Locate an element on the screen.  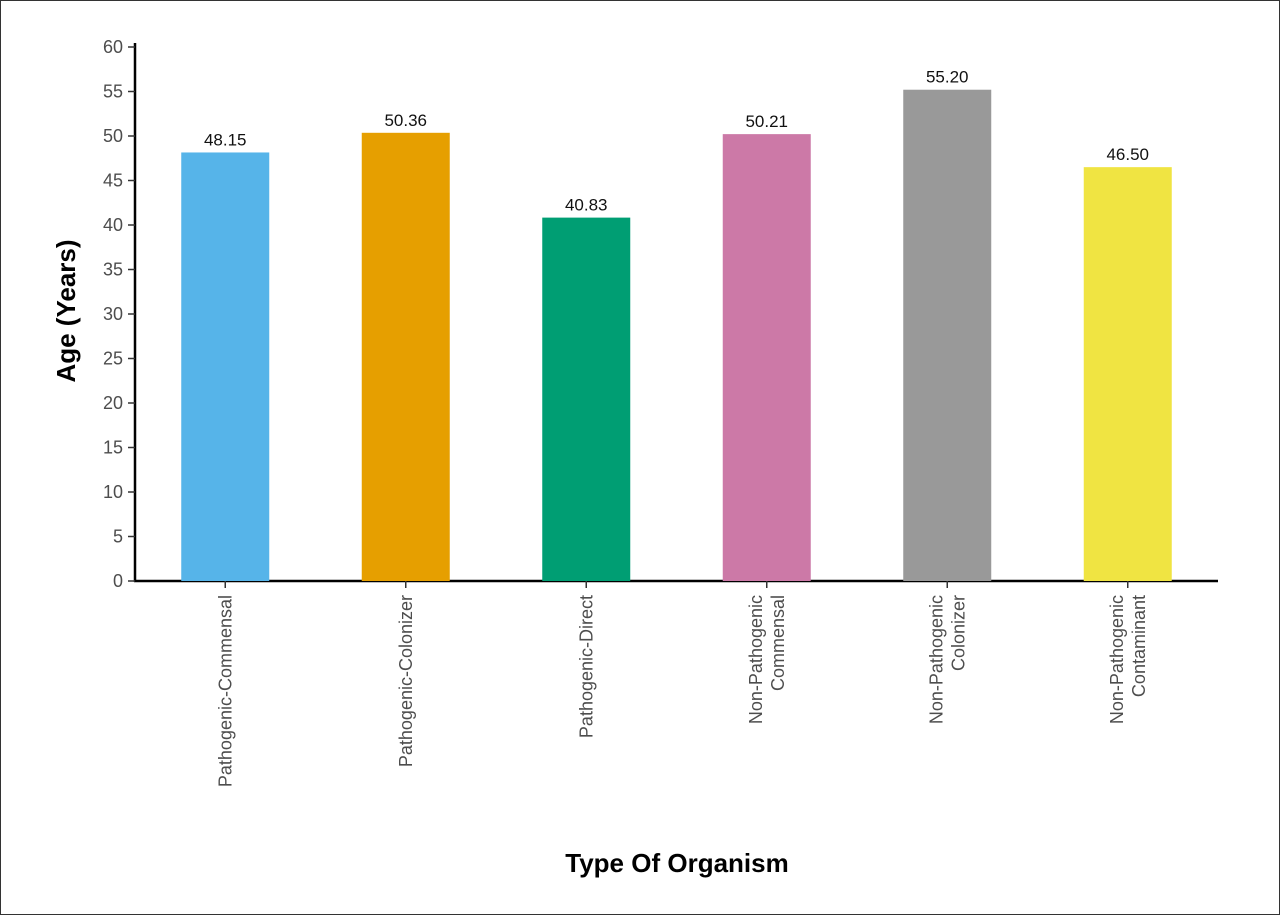
x-tick-label: Pathogenic-Colonizer is located at coordinates (406, 681).